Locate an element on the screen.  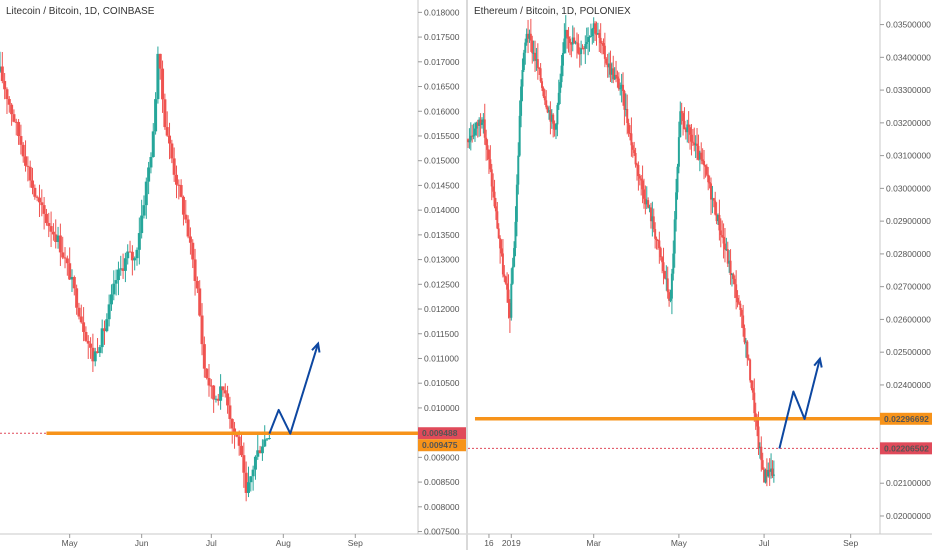
y-tick-label: 0.02000000 is located at coordinates (908, 516).